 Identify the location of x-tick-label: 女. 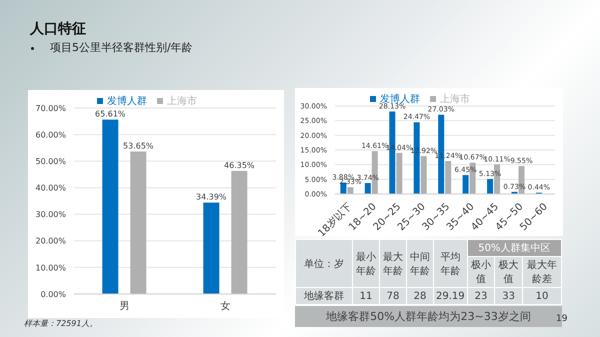
(225, 306).